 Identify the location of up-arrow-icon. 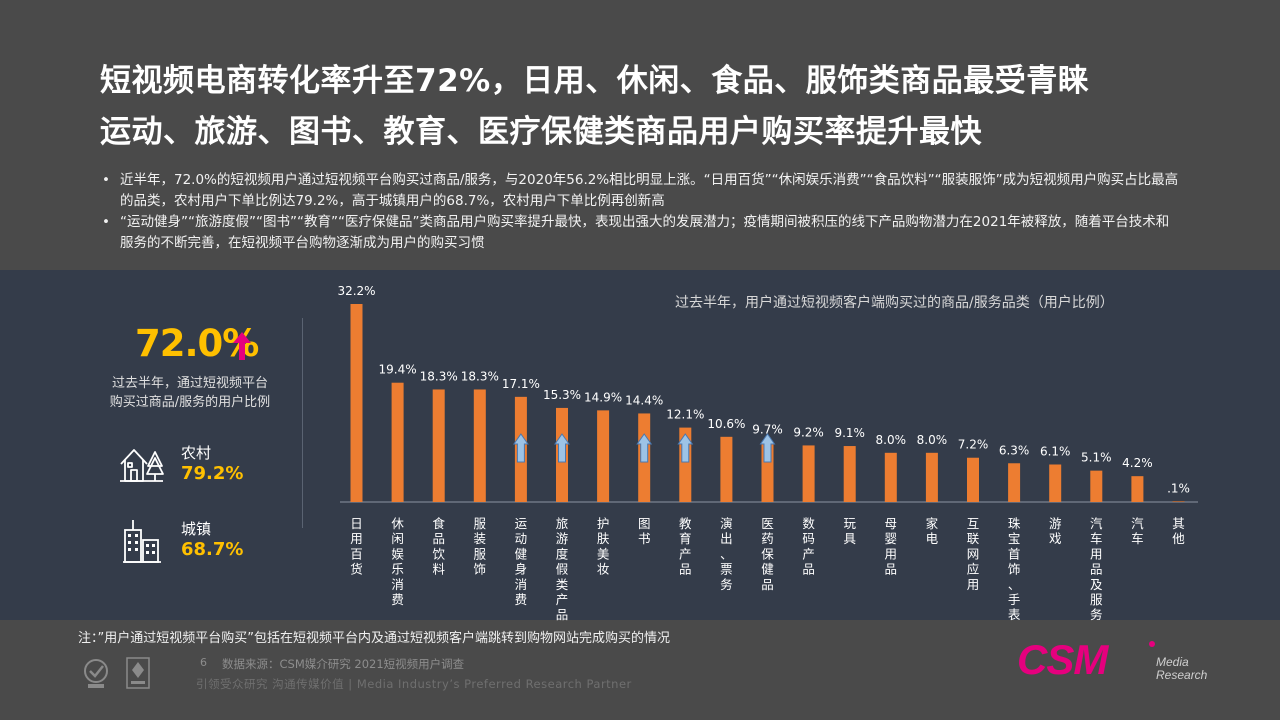
(242, 346).